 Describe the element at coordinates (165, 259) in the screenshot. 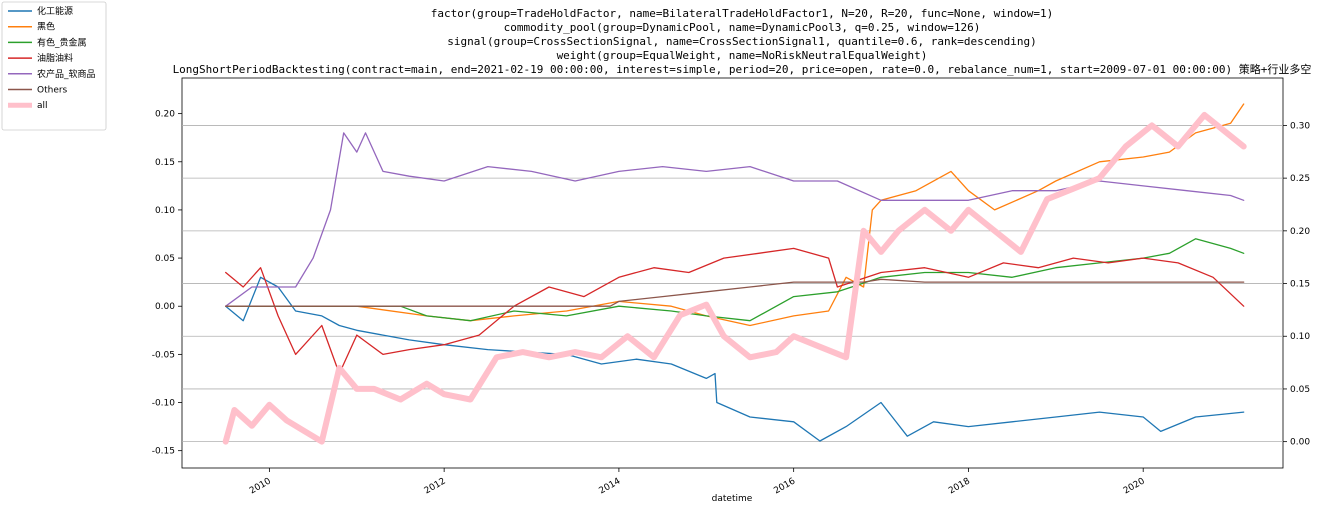

I see `y-left-tick-label: 0.05` at that location.